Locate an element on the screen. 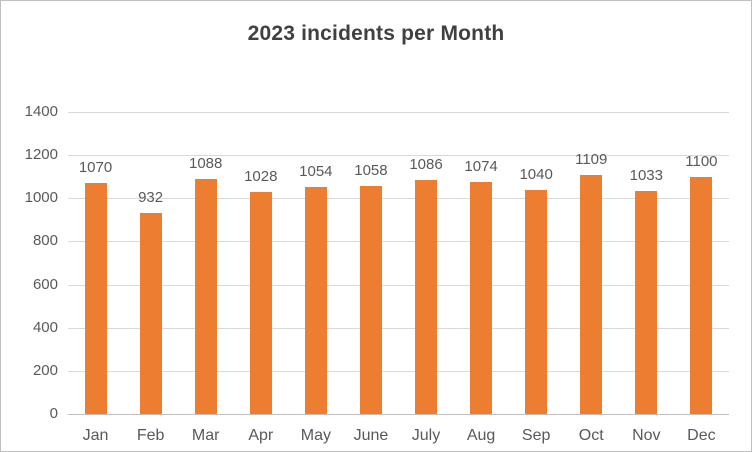 The height and width of the screenshot is (452, 752). bar-value-label: 1086 is located at coordinates (426, 164).